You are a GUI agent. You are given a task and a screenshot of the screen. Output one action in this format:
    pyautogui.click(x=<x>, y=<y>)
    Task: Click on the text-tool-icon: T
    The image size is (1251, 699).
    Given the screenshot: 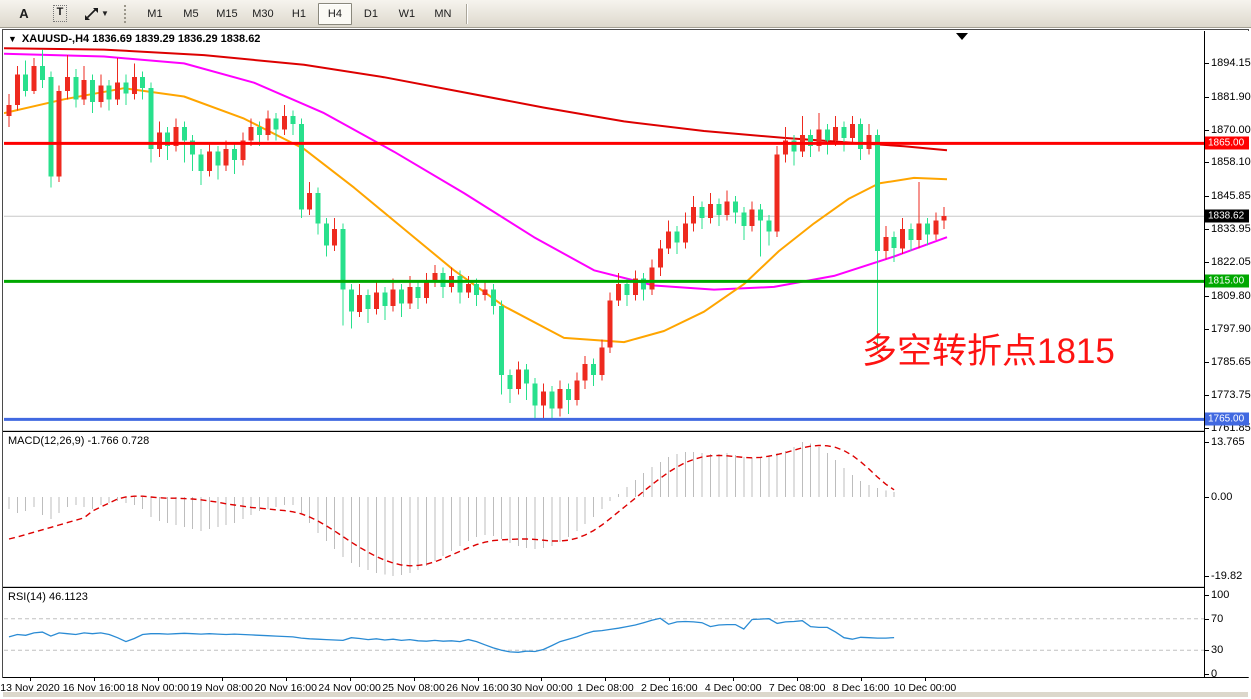 What is the action you would take?
    pyautogui.click(x=60, y=13)
    